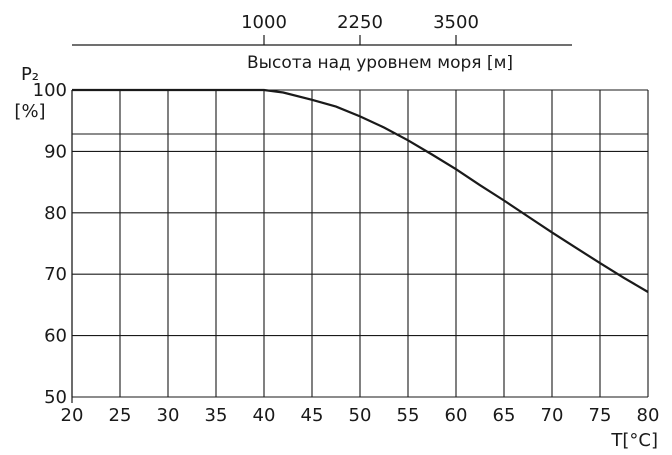  I want to click on altitude-tick-label-1000: 1000, so click(264, 22).